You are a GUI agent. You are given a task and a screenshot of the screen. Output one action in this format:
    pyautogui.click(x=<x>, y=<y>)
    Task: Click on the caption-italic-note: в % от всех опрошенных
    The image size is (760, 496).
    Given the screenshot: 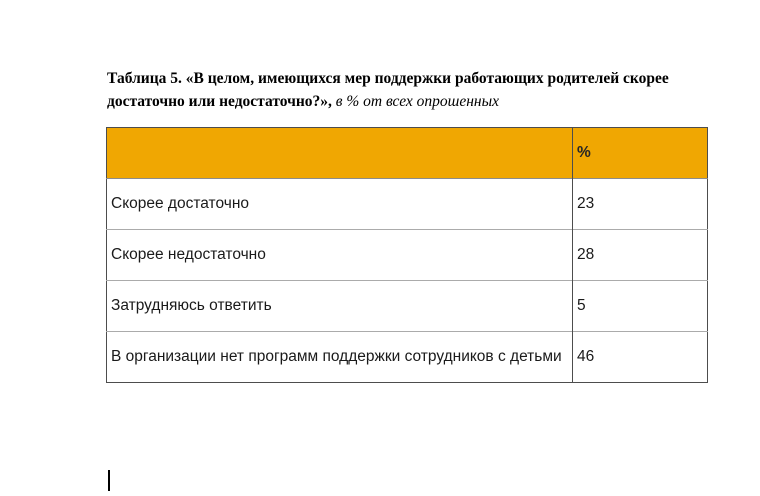 What is the action you would take?
    pyautogui.click(x=417, y=101)
    